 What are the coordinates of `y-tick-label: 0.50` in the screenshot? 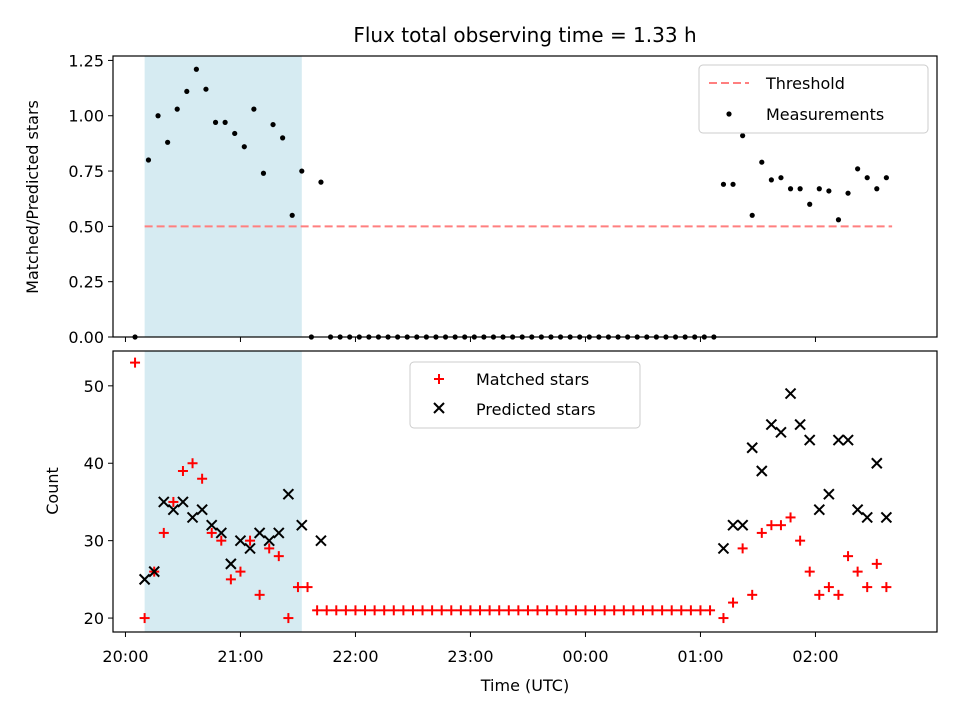 It's located at (86, 226).